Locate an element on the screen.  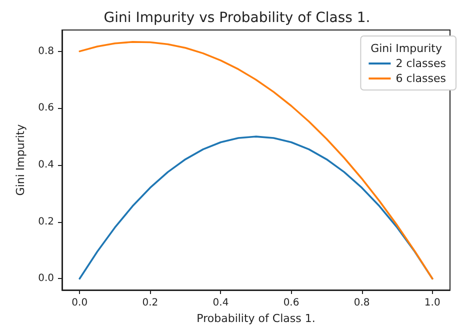
y-axis-title: Gini Impurity is located at coordinates (20, 160).